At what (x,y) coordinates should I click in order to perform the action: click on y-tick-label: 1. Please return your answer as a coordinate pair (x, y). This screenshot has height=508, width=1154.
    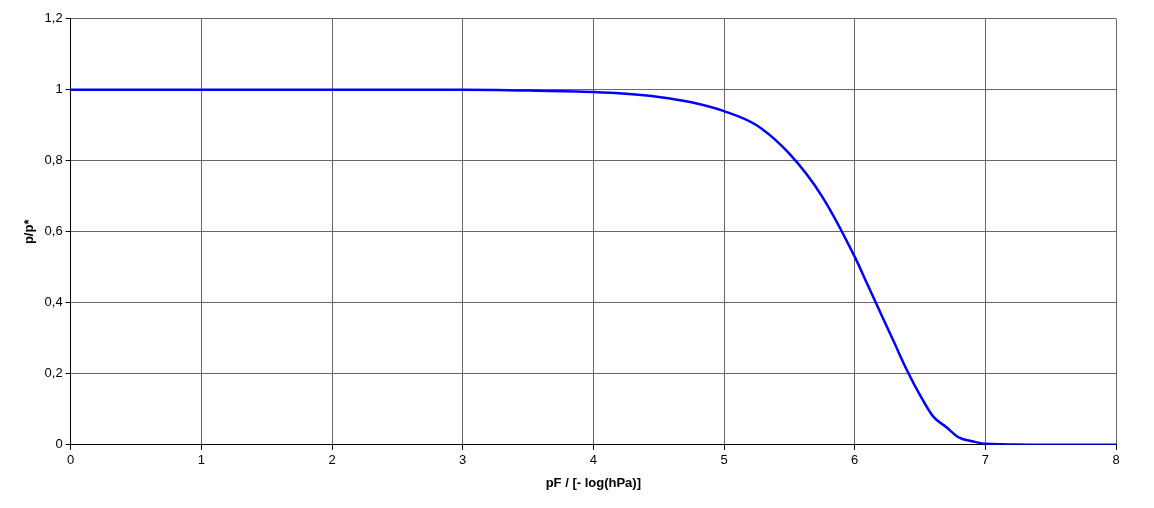
    Looking at the image, I should click on (59, 89).